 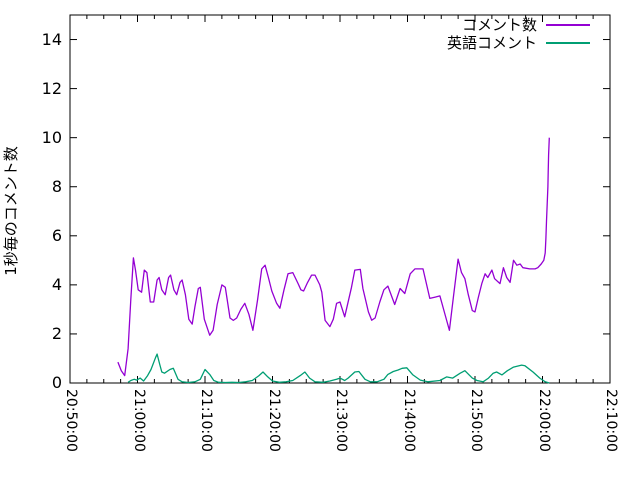 I want to click on x-tick-label: 21:00:00, so click(x=138, y=420).